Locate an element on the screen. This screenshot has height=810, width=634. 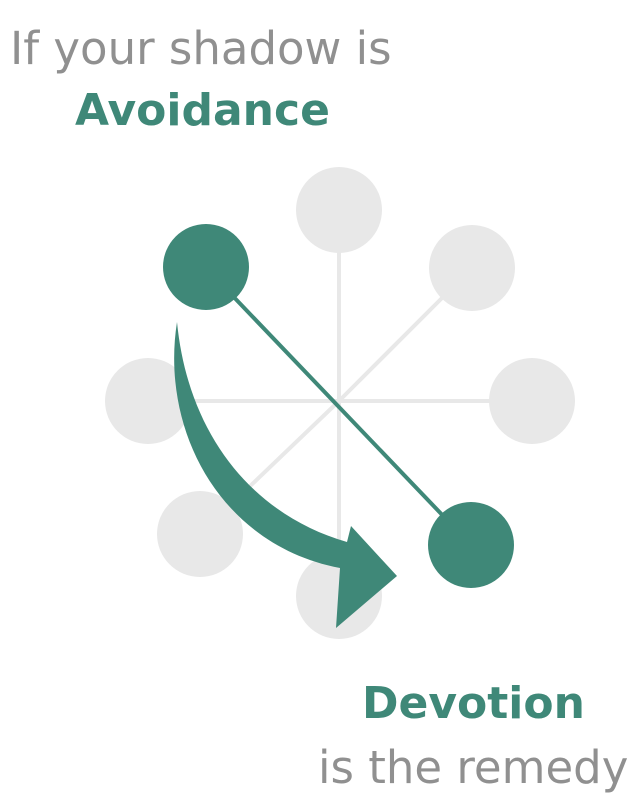
node-top is located at coordinates (339, 210).